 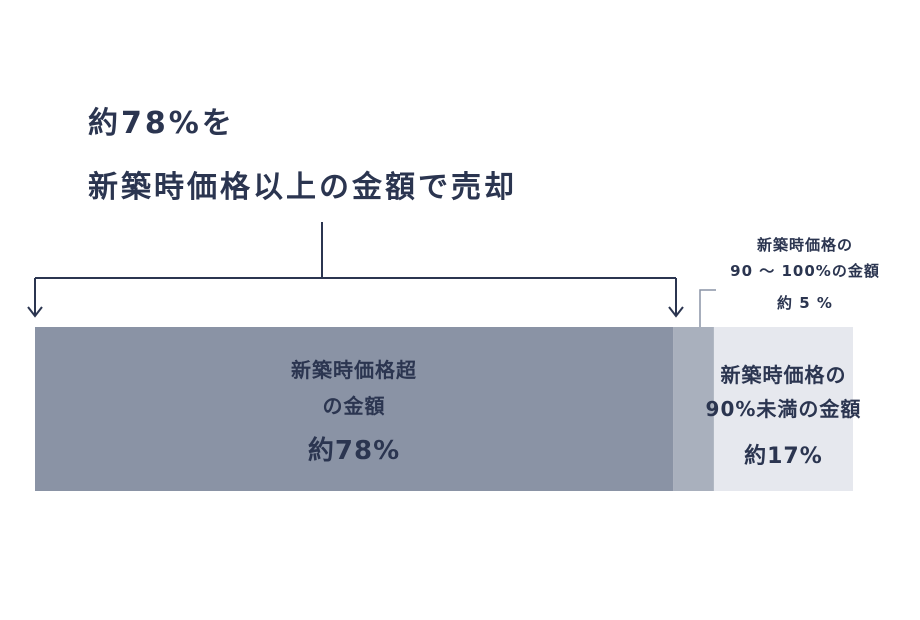 What do you see at coordinates (805, 303) in the screenshot?
I see `value-label: 約 5 %` at bounding box center [805, 303].